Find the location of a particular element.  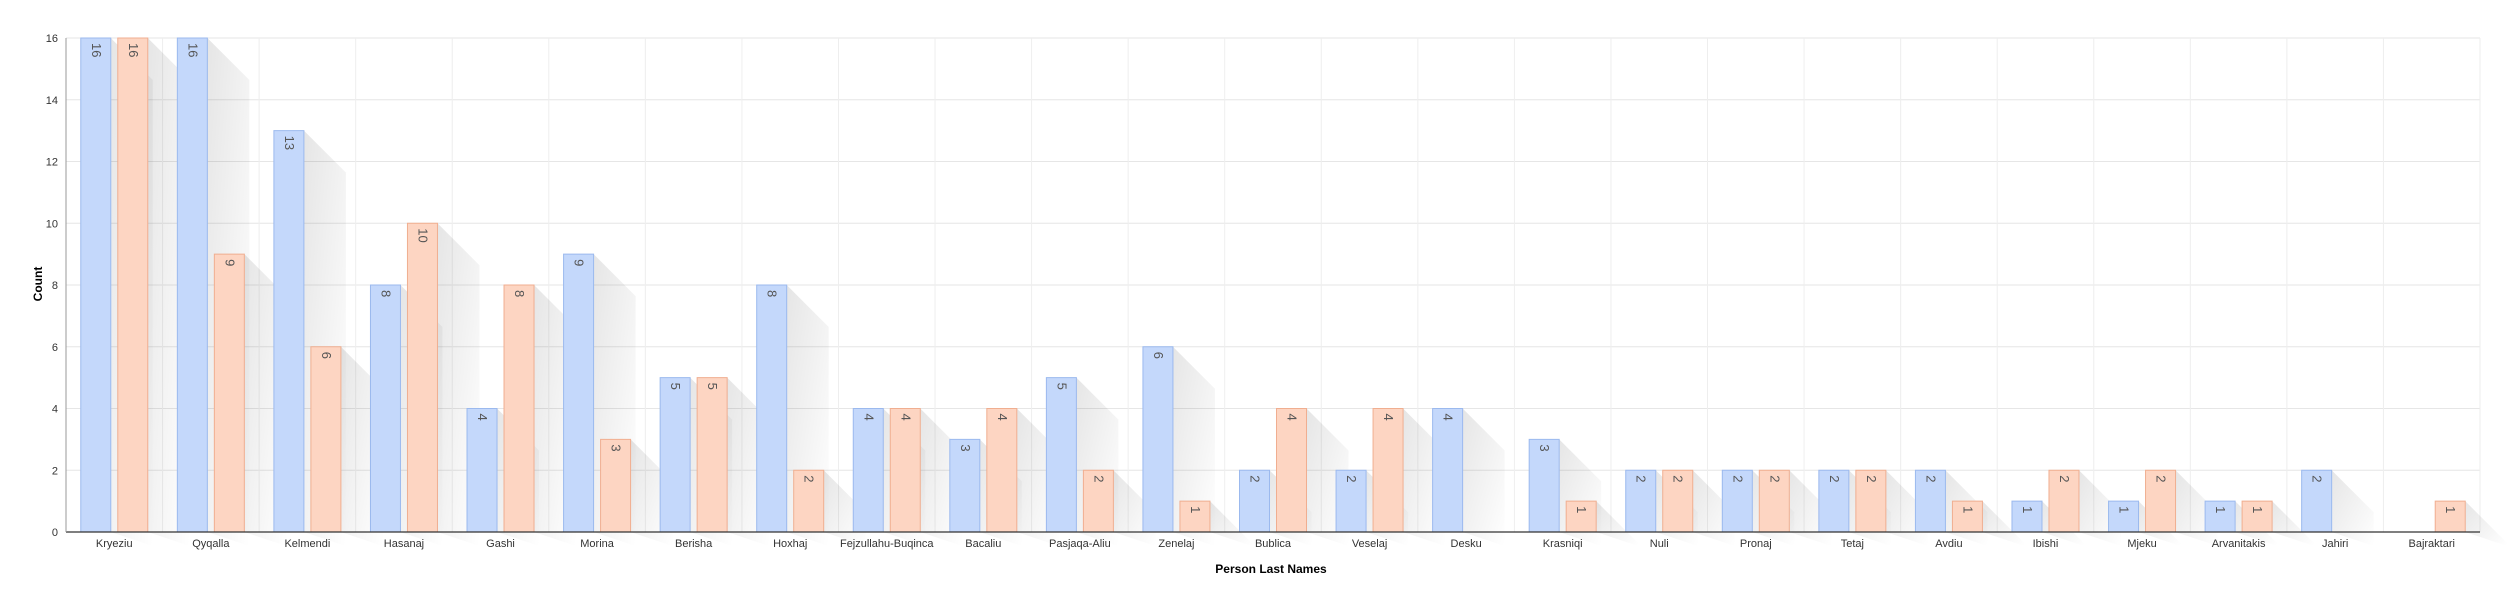

x-tick-label: Avdiu is located at coordinates (1948, 544).